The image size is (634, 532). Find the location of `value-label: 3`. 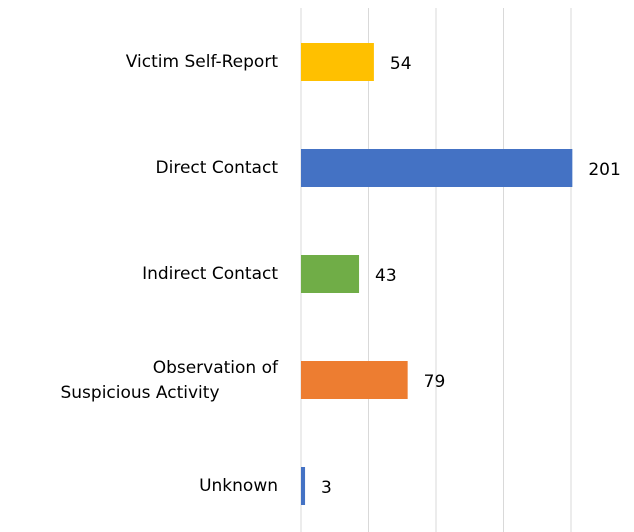

value-label: 3 is located at coordinates (326, 488).